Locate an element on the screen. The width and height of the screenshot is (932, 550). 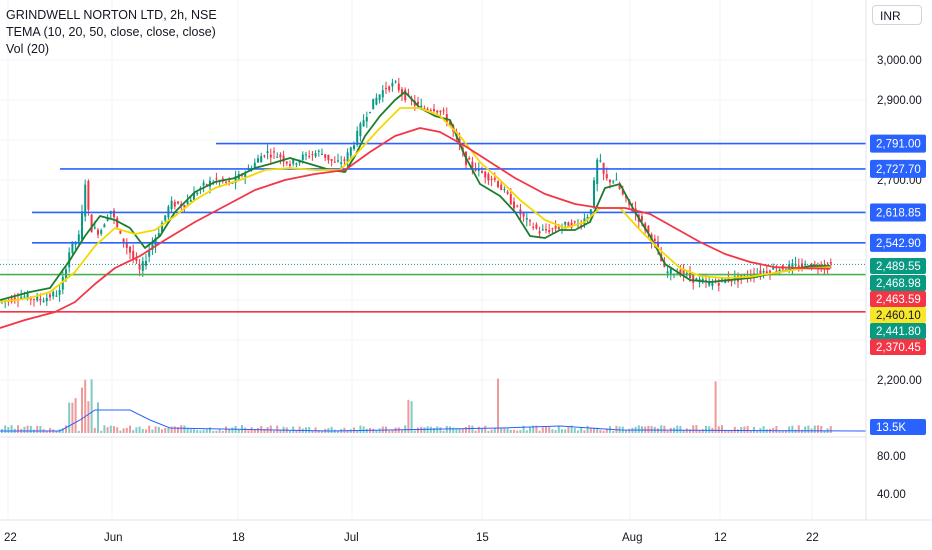
symbol-title: GRINDWELL NORTON LTD, 2h, NSE is located at coordinates (111, 15).